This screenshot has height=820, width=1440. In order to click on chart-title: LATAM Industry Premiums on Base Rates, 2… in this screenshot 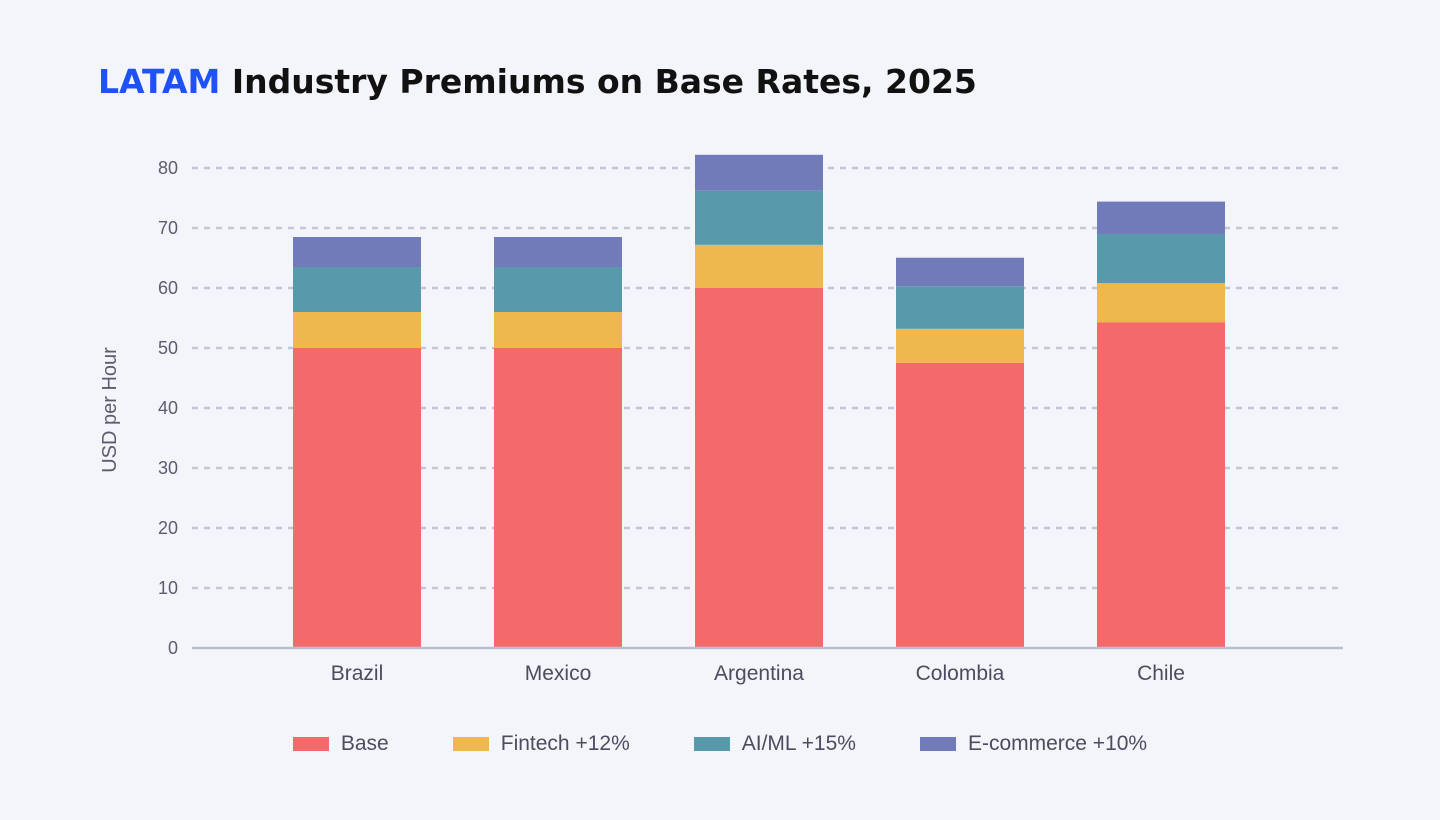, I will do `click(537, 81)`.